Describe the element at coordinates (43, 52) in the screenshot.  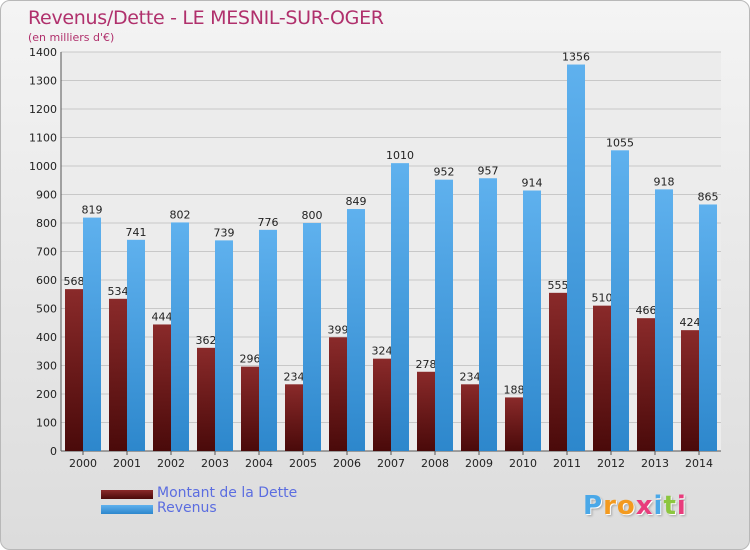
I see `y-tick-label: 1400` at that location.